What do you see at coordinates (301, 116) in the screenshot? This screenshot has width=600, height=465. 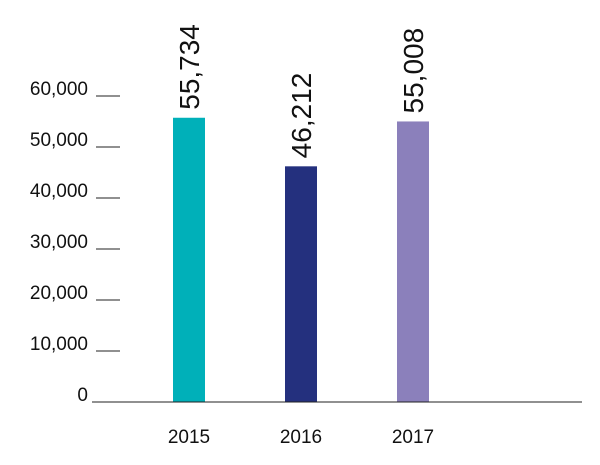 I see `bar-value-label: 46,212` at bounding box center [301, 116].